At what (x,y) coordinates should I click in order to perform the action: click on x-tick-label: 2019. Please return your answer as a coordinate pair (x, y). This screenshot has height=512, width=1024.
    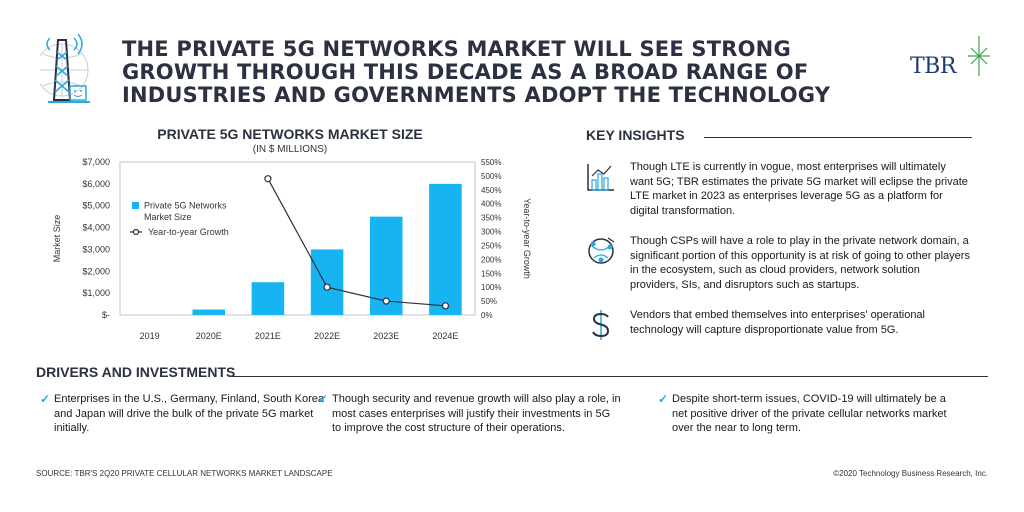
    Looking at the image, I should click on (150, 336).